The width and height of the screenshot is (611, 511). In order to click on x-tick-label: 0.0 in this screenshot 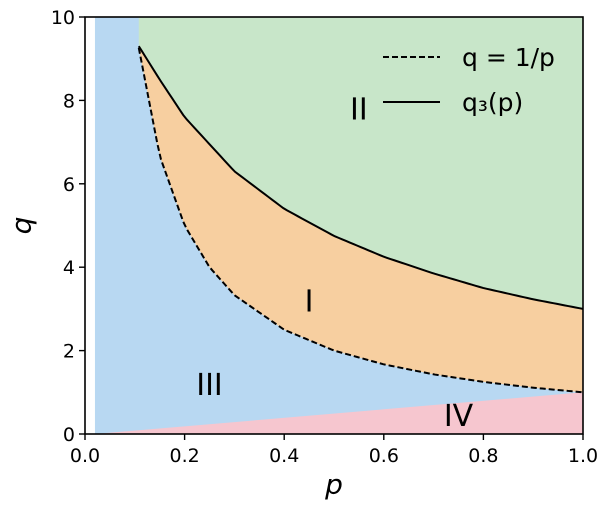, I will do `click(85, 456)`.